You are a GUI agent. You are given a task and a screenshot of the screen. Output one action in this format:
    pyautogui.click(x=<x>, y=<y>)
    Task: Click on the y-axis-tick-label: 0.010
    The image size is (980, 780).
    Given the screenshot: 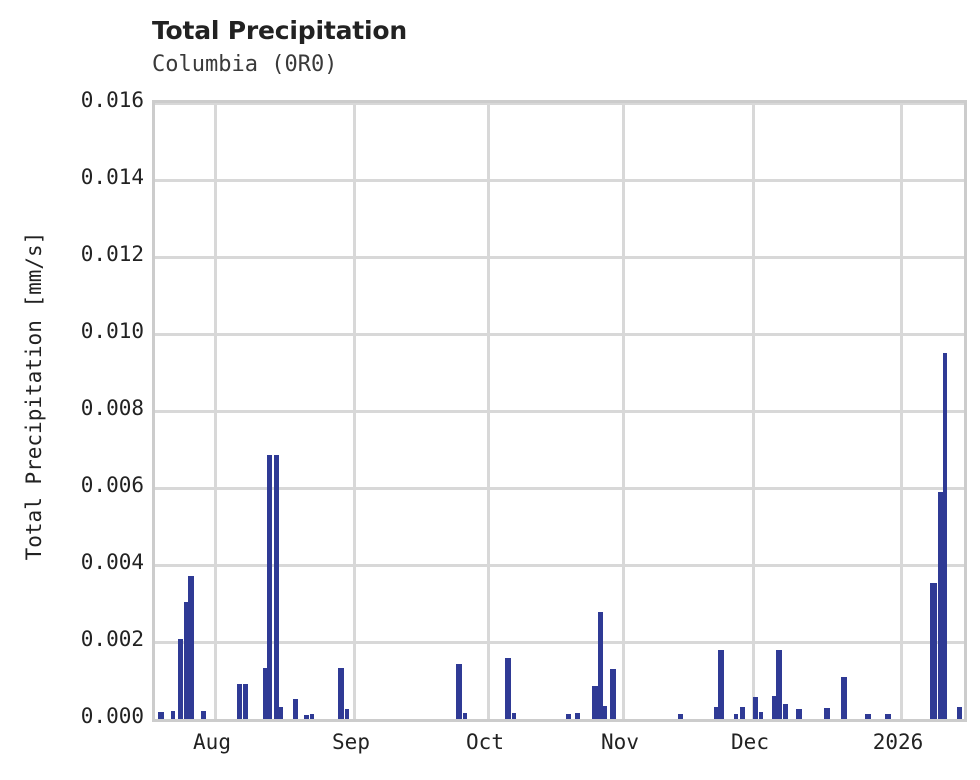 What is the action you would take?
    pyautogui.click(x=112, y=331)
    